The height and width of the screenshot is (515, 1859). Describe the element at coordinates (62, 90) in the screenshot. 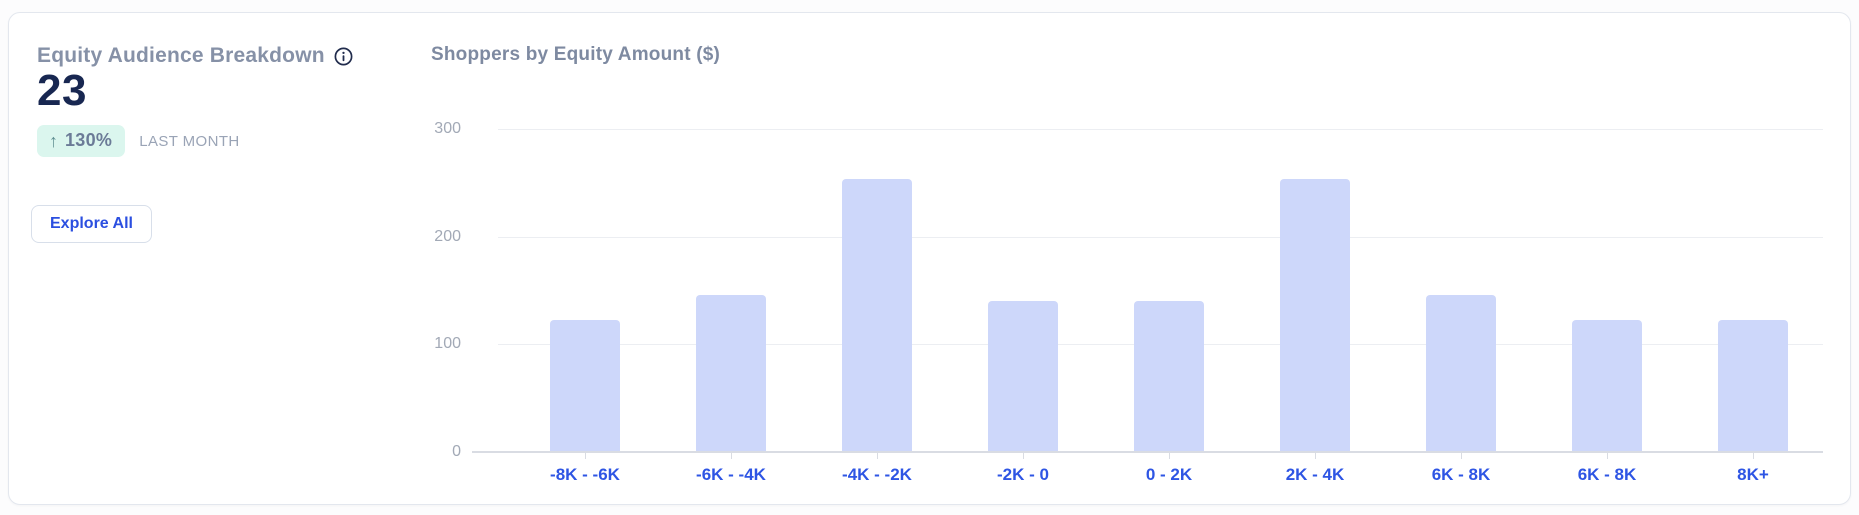

I see `kpi-value: 23` at that location.